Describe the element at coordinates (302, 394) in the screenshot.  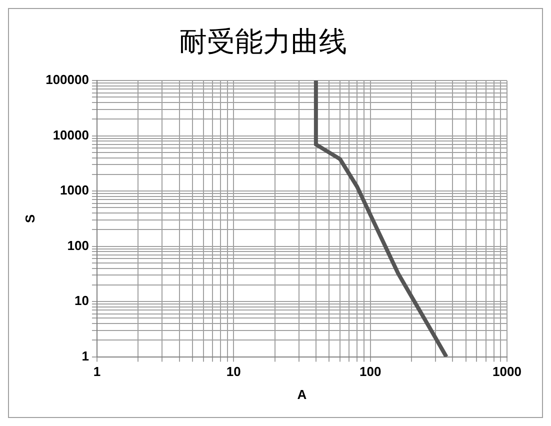
I see `x-axis-title: A` at that location.